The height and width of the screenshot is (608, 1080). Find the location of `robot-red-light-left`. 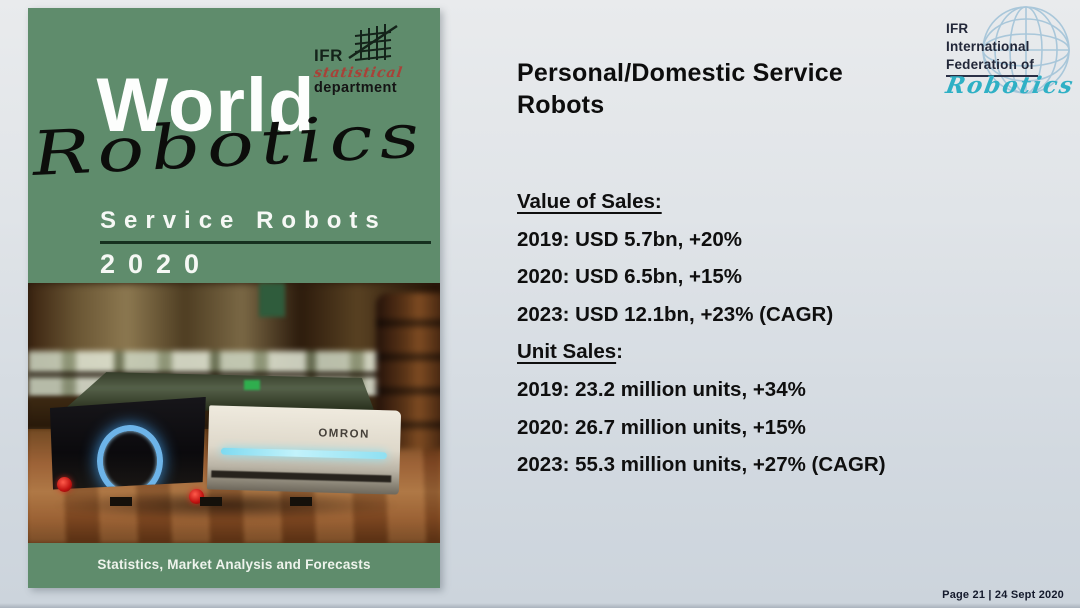

robot-red-light-left is located at coordinates (65, 485).